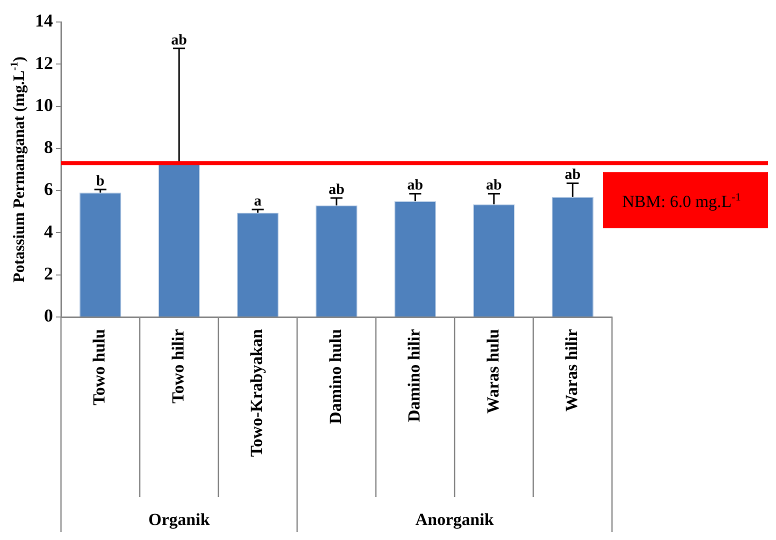 The width and height of the screenshot is (776, 540). Describe the element at coordinates (454, 519) in the screenshot. I see `text: Anorganik` at that location.